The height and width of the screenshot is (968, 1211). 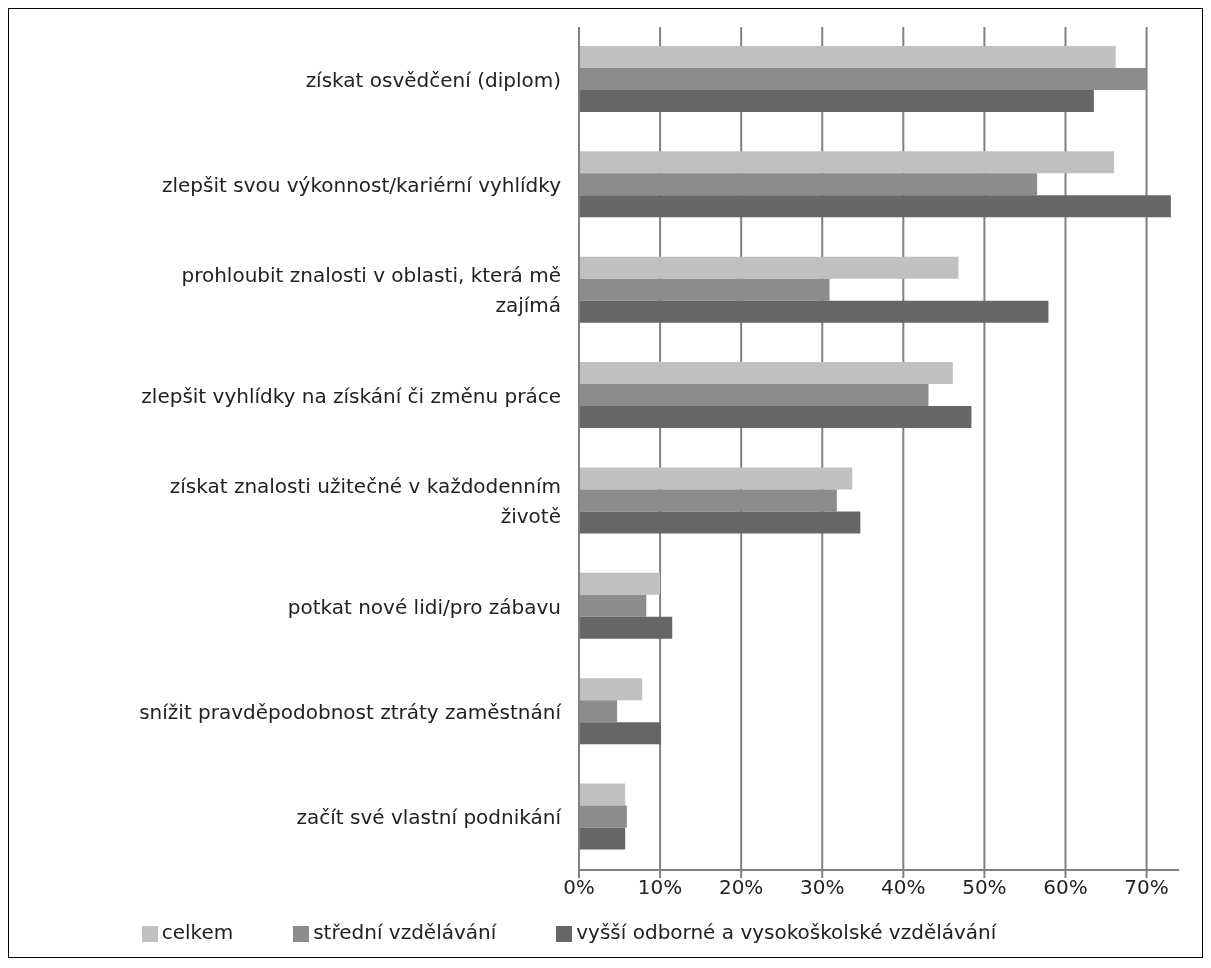 I want to click on y-tick-label: zlepšit vyhlídky na získání či změnu práce, so click(x=351, y=395).